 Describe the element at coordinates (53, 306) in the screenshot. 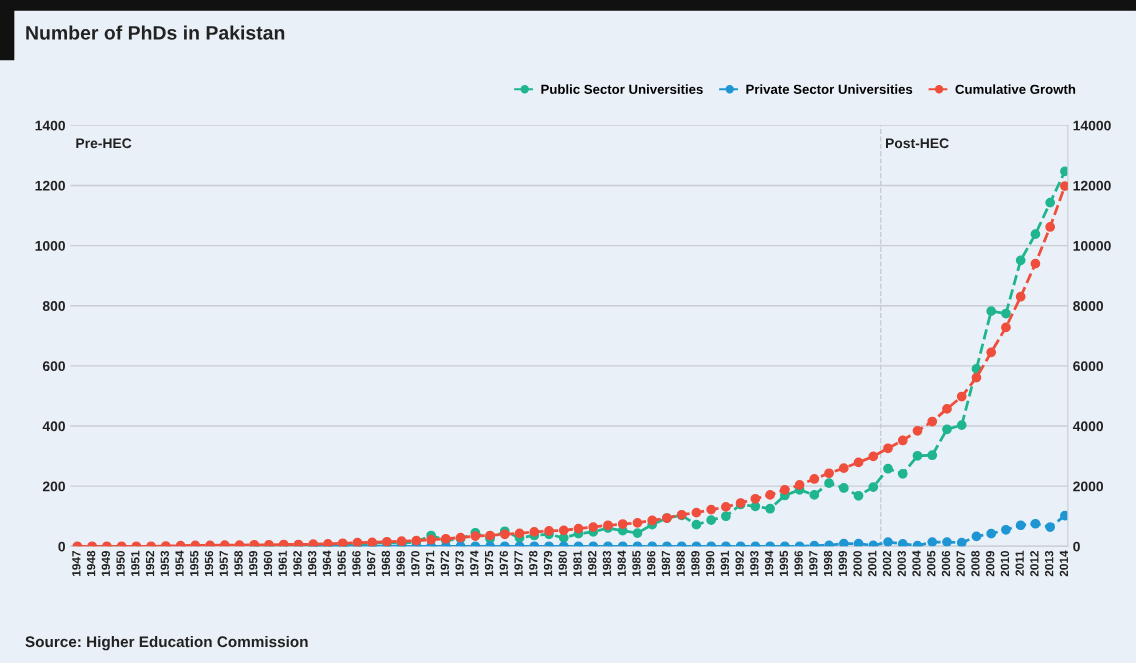

I see `y-tick-label: 800` at that location.